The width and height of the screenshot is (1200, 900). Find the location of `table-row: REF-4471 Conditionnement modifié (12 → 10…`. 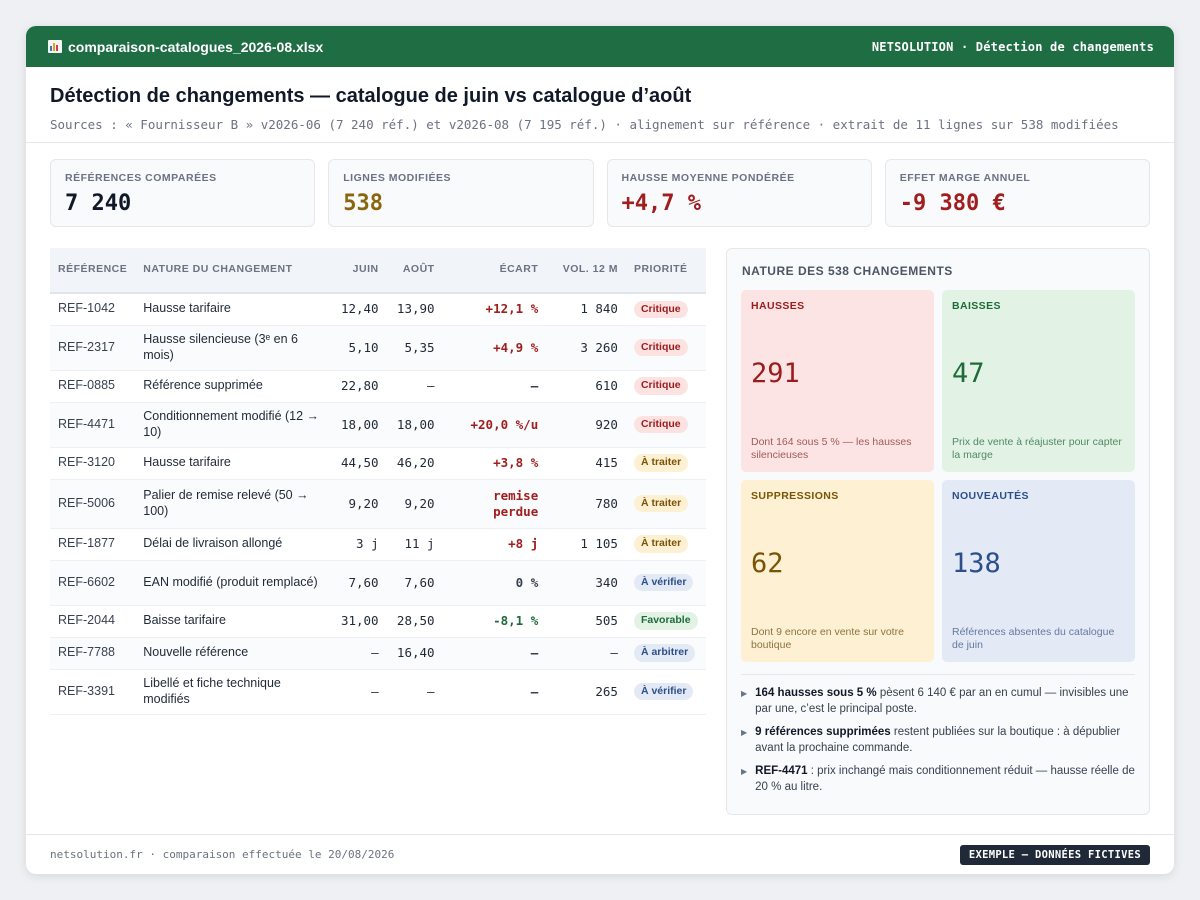

table-row: REF-4471 Conditionnement modifié (12 → 10… is located at coordinates (378, 425).